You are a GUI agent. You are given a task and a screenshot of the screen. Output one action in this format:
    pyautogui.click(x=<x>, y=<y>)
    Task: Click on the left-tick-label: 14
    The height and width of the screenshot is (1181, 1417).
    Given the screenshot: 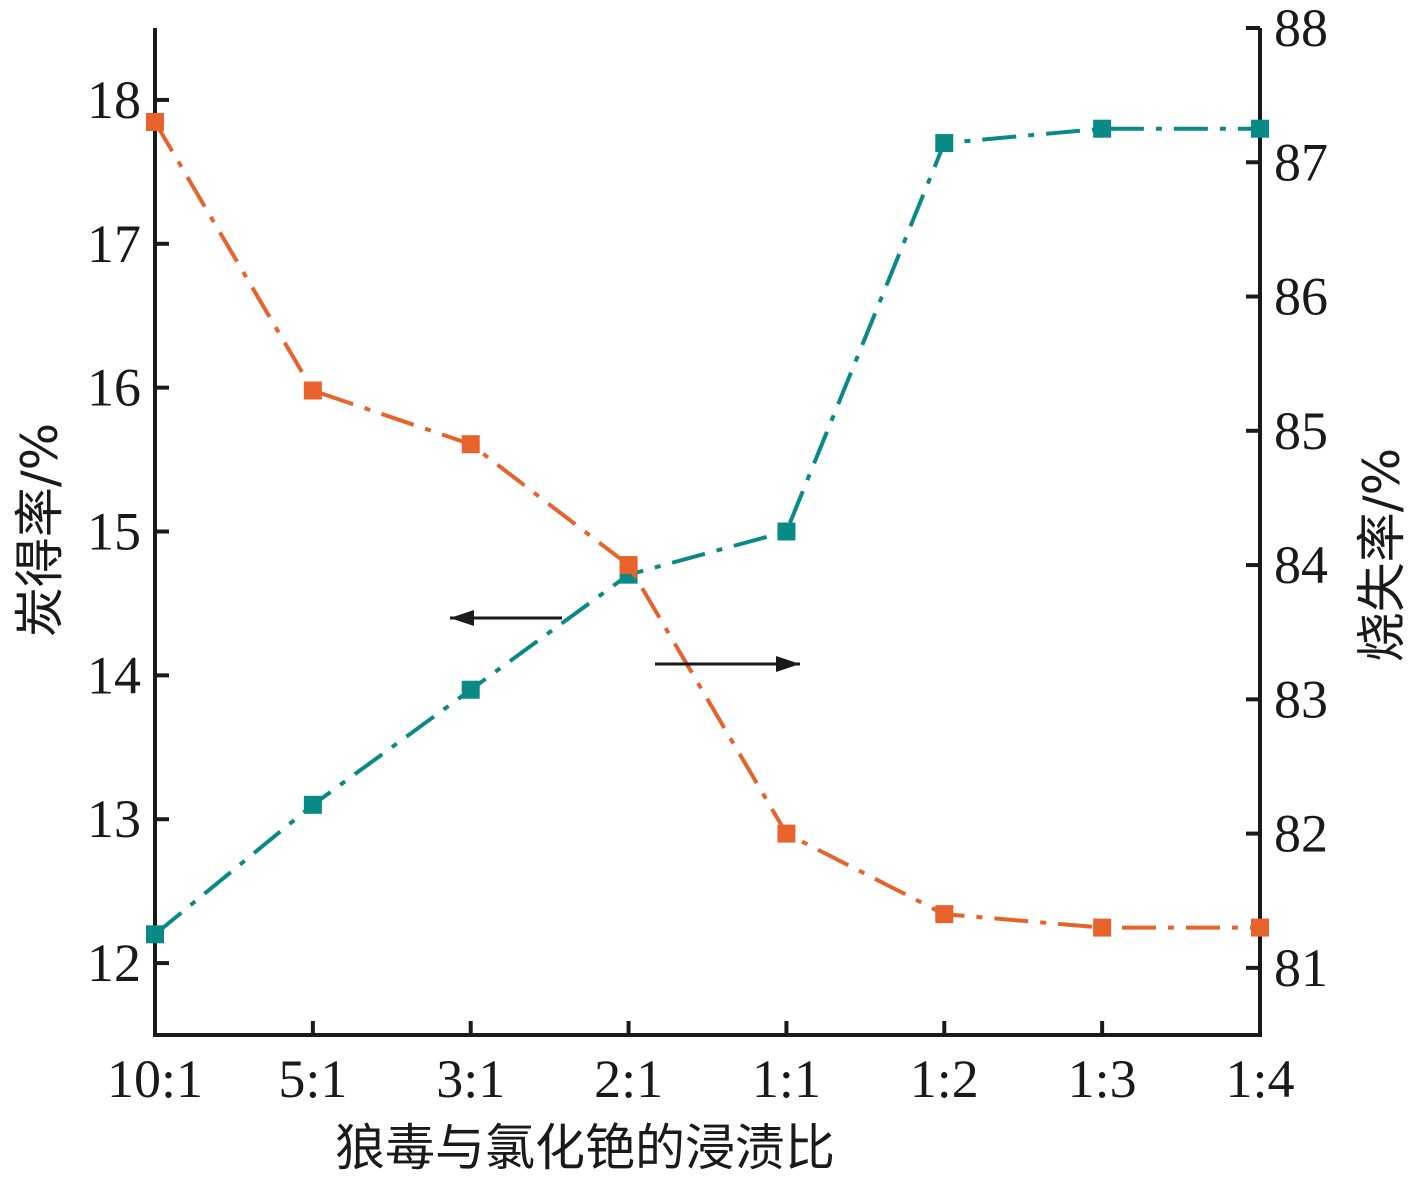 What is the action you would take?
    pyautogui.click(x=114, y=675)
    